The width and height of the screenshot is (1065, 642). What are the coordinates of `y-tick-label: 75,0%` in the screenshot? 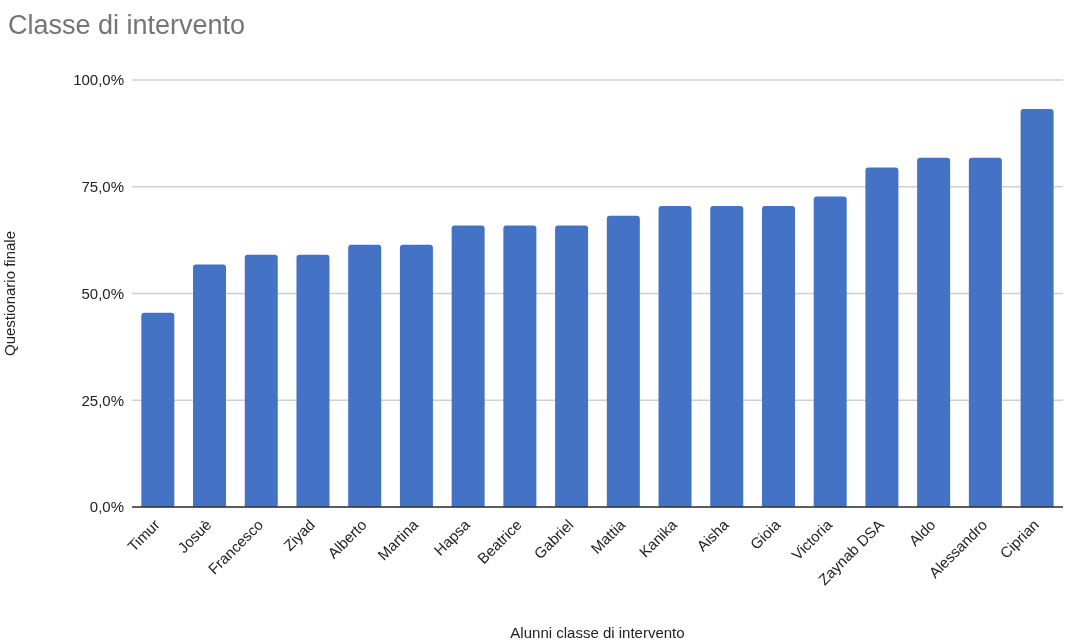 It's located at (102, 187).